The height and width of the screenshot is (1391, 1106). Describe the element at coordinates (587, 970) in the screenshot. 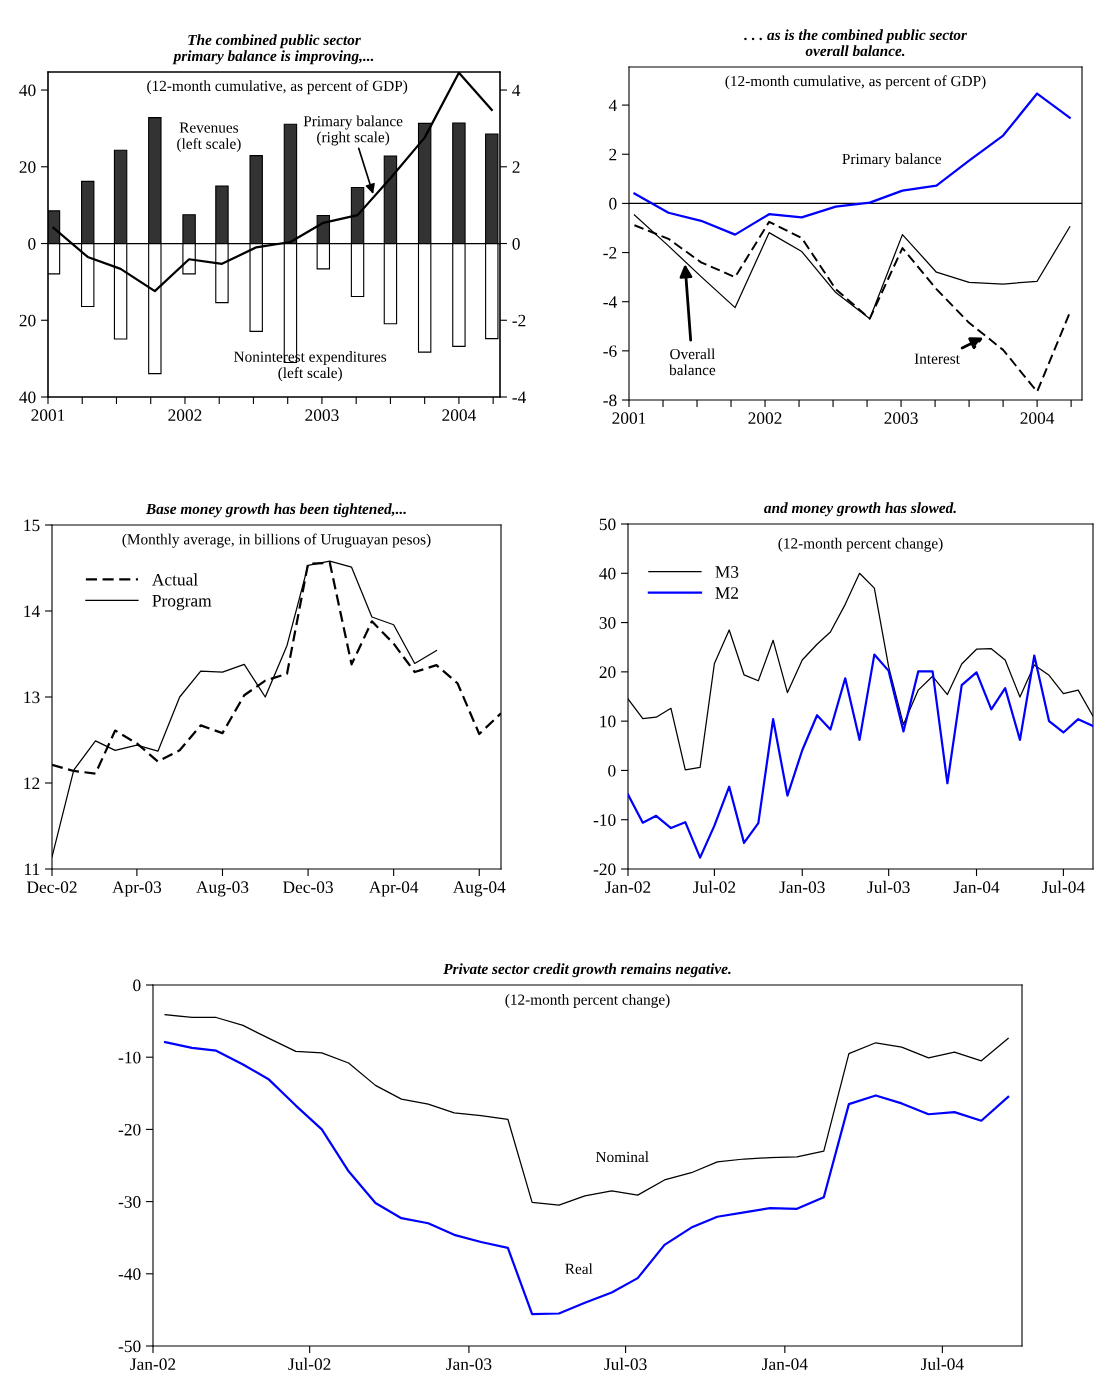

I see `chart-title: Private sector credit growth remains negative.` at that location.